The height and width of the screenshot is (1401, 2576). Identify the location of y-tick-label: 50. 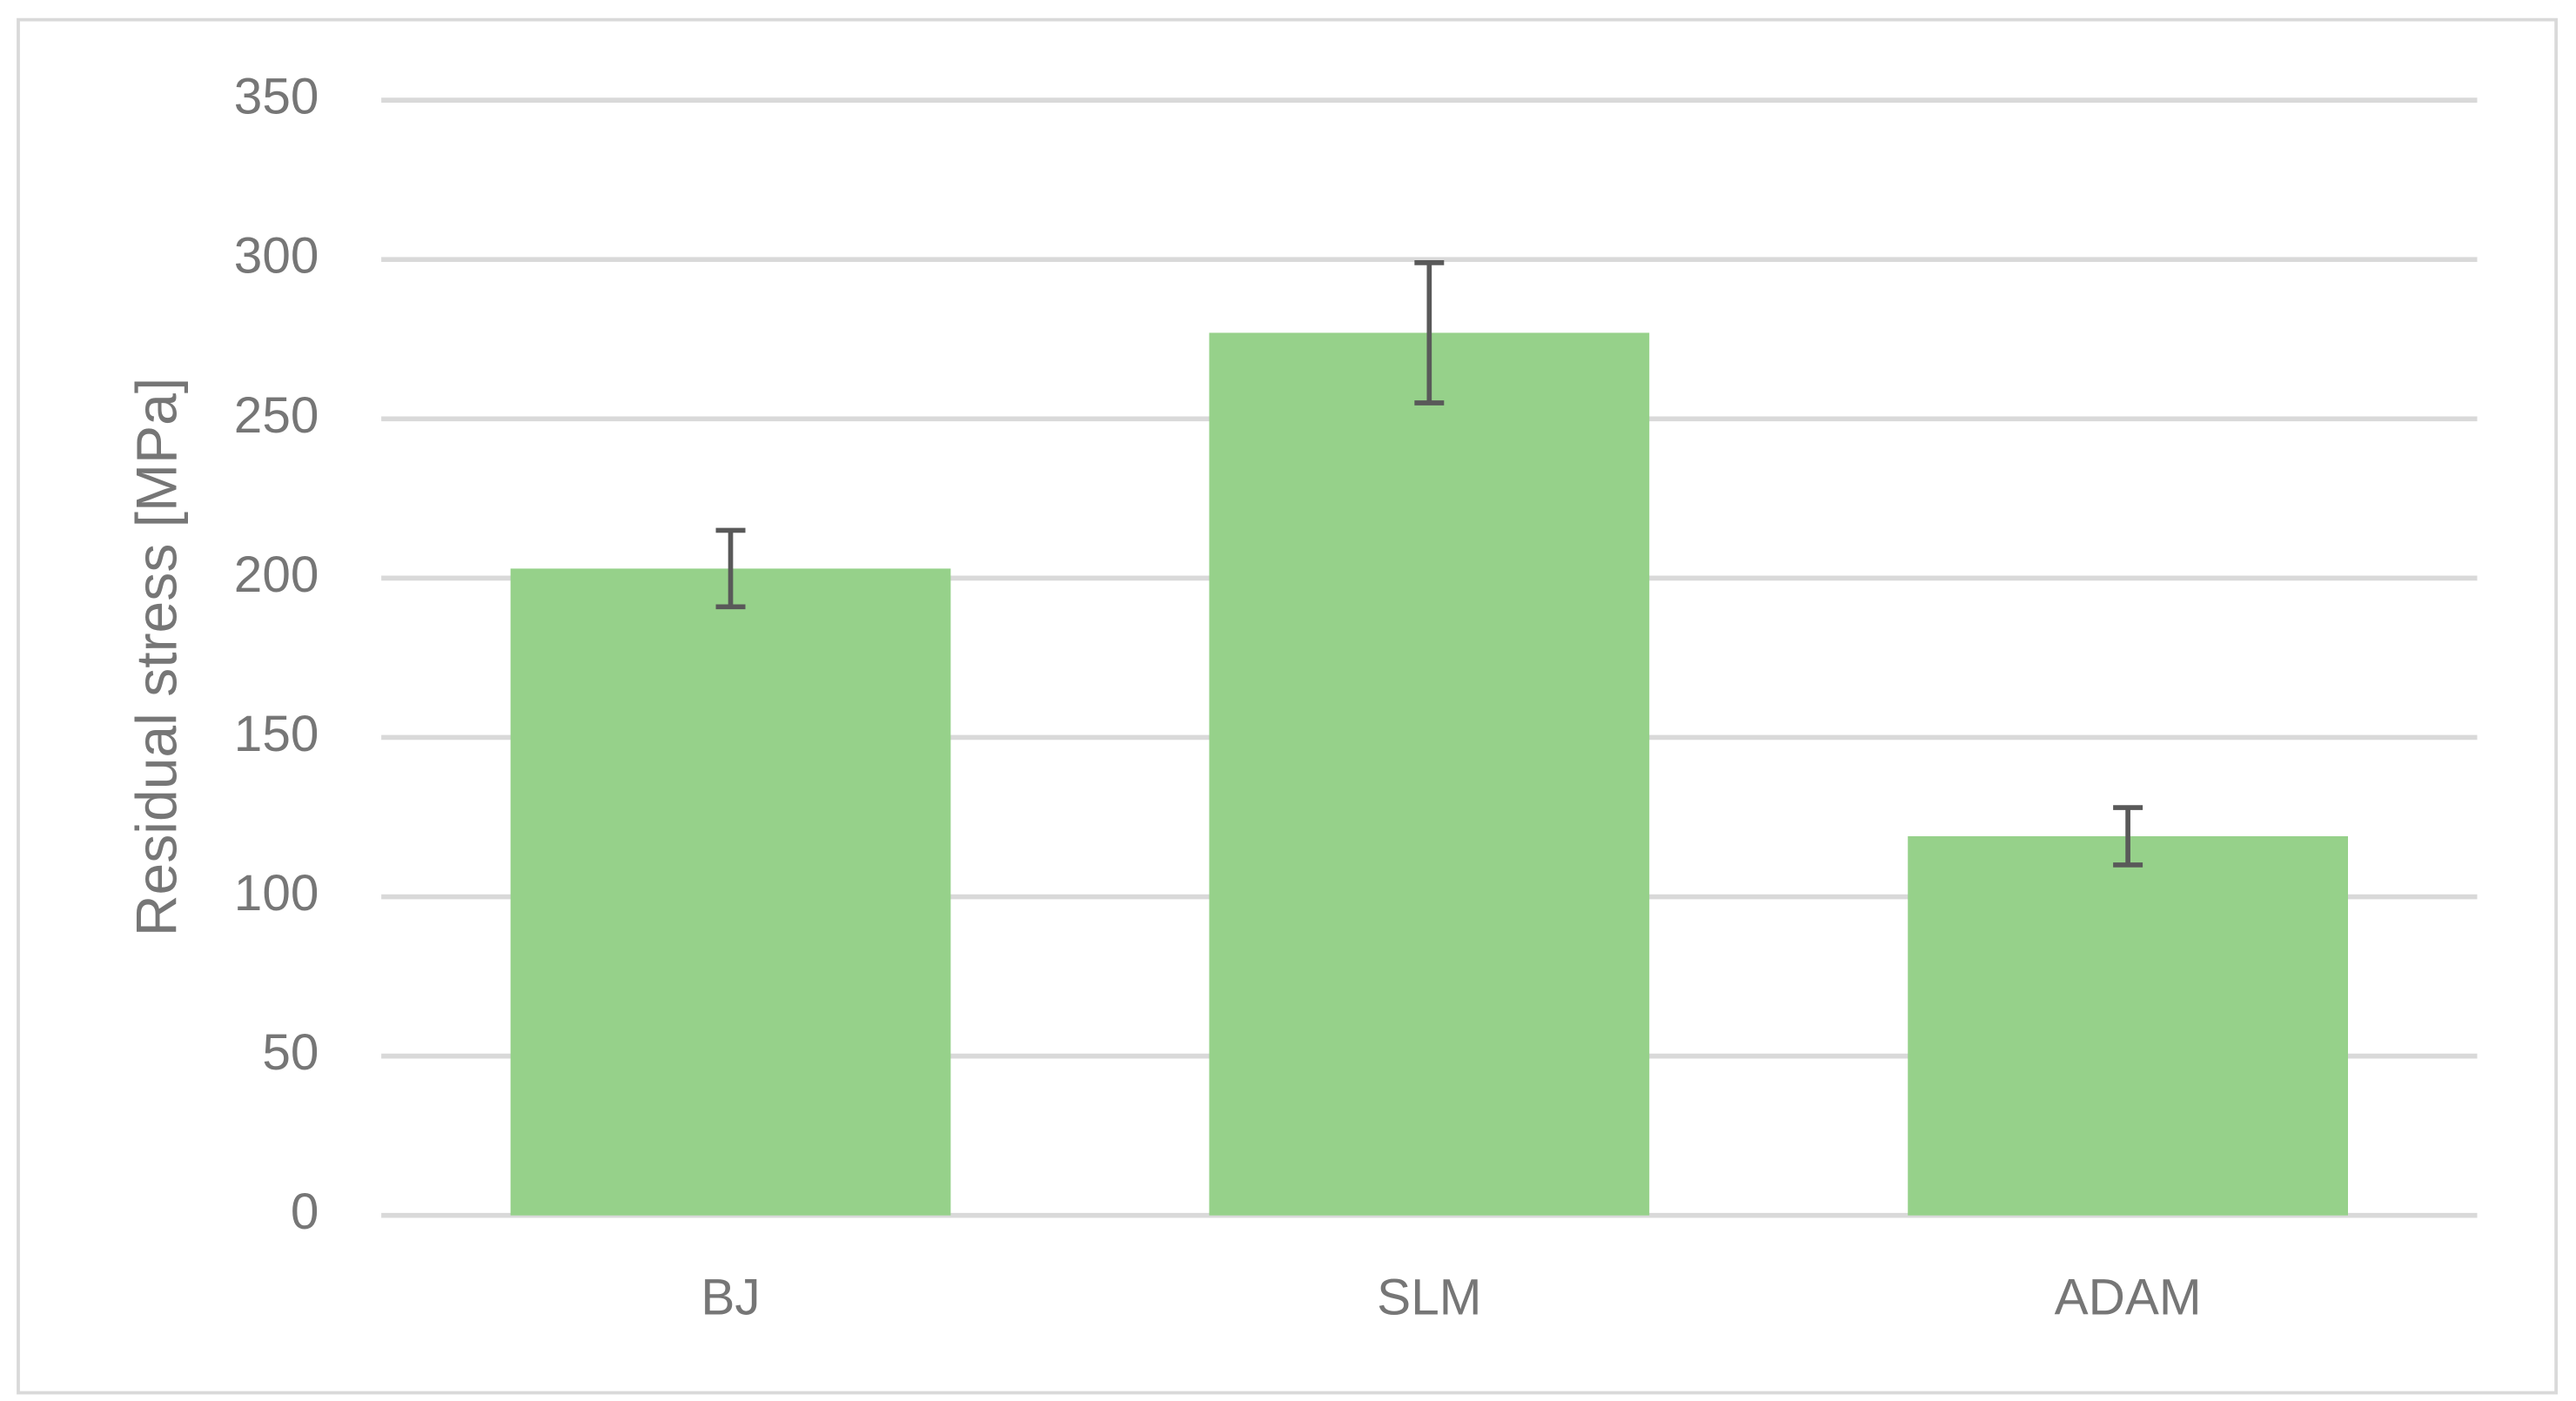
(291, 1053).